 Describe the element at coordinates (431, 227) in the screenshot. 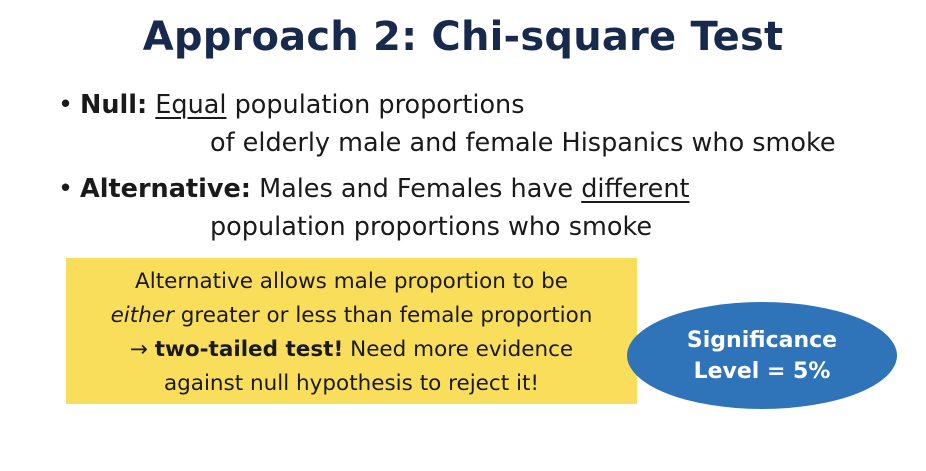

I see `bullet-continuation: population proportions who smoke` at that location.